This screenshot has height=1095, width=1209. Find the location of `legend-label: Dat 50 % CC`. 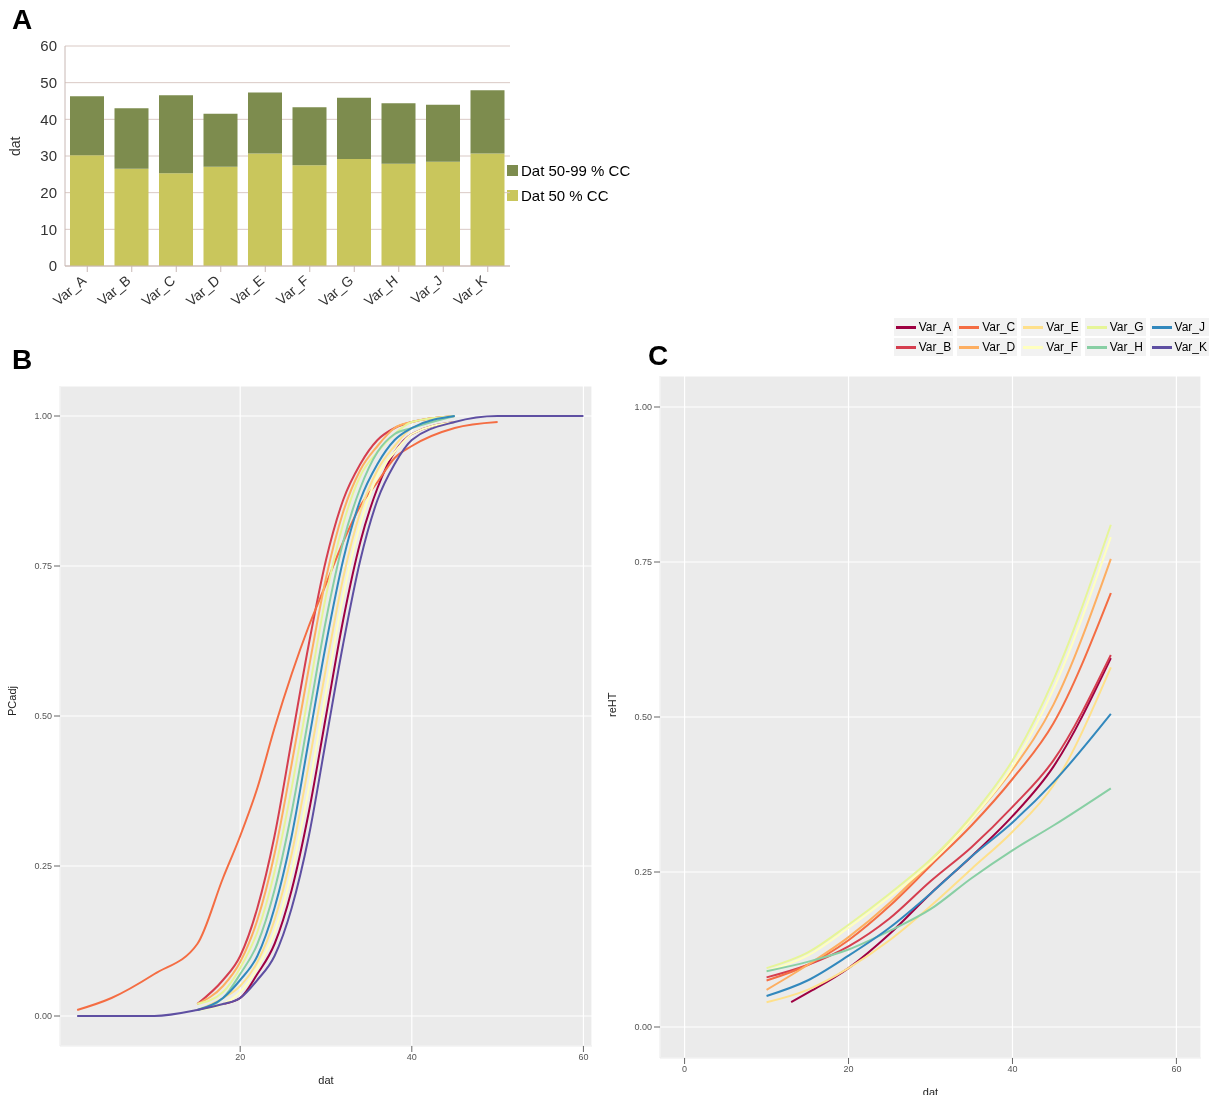

legend-label: Dat 50 % CC is located at coordinates (565, 195).